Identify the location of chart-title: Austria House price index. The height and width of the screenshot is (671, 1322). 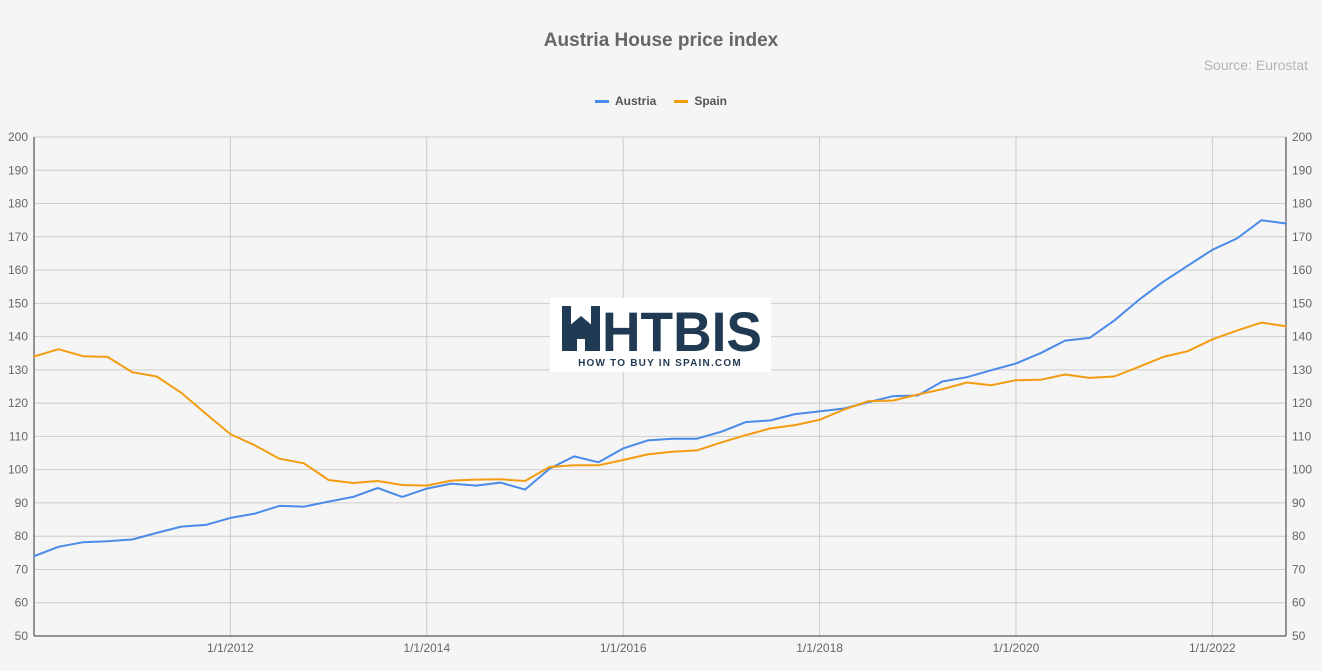
(661, 40).